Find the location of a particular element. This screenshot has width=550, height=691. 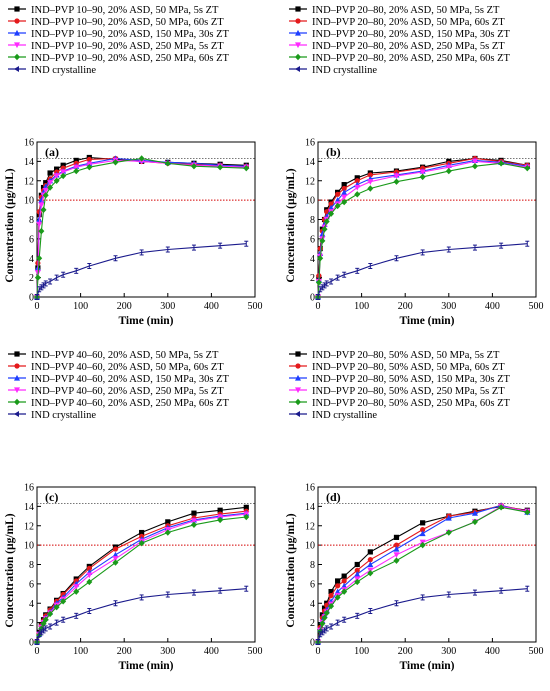

legend-entry: IND–PVP 10–90, 20% ASD, 50 MPa, 5s ZT is located at coordinates (125, 10).